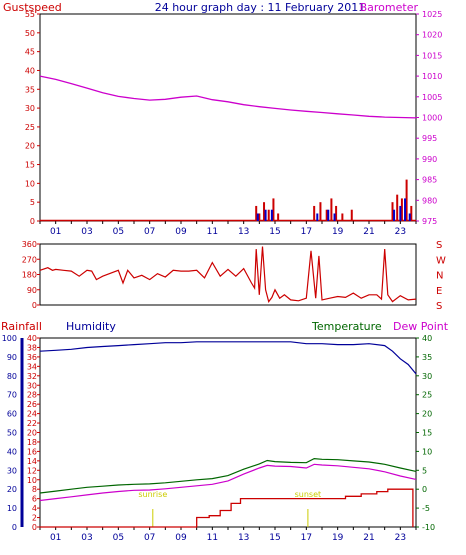 The image size is (466, 555). Describe the element at coordinates (243, 232) in the screenshot. I see `wind-barometer-x-tick-label: 13` at that location.